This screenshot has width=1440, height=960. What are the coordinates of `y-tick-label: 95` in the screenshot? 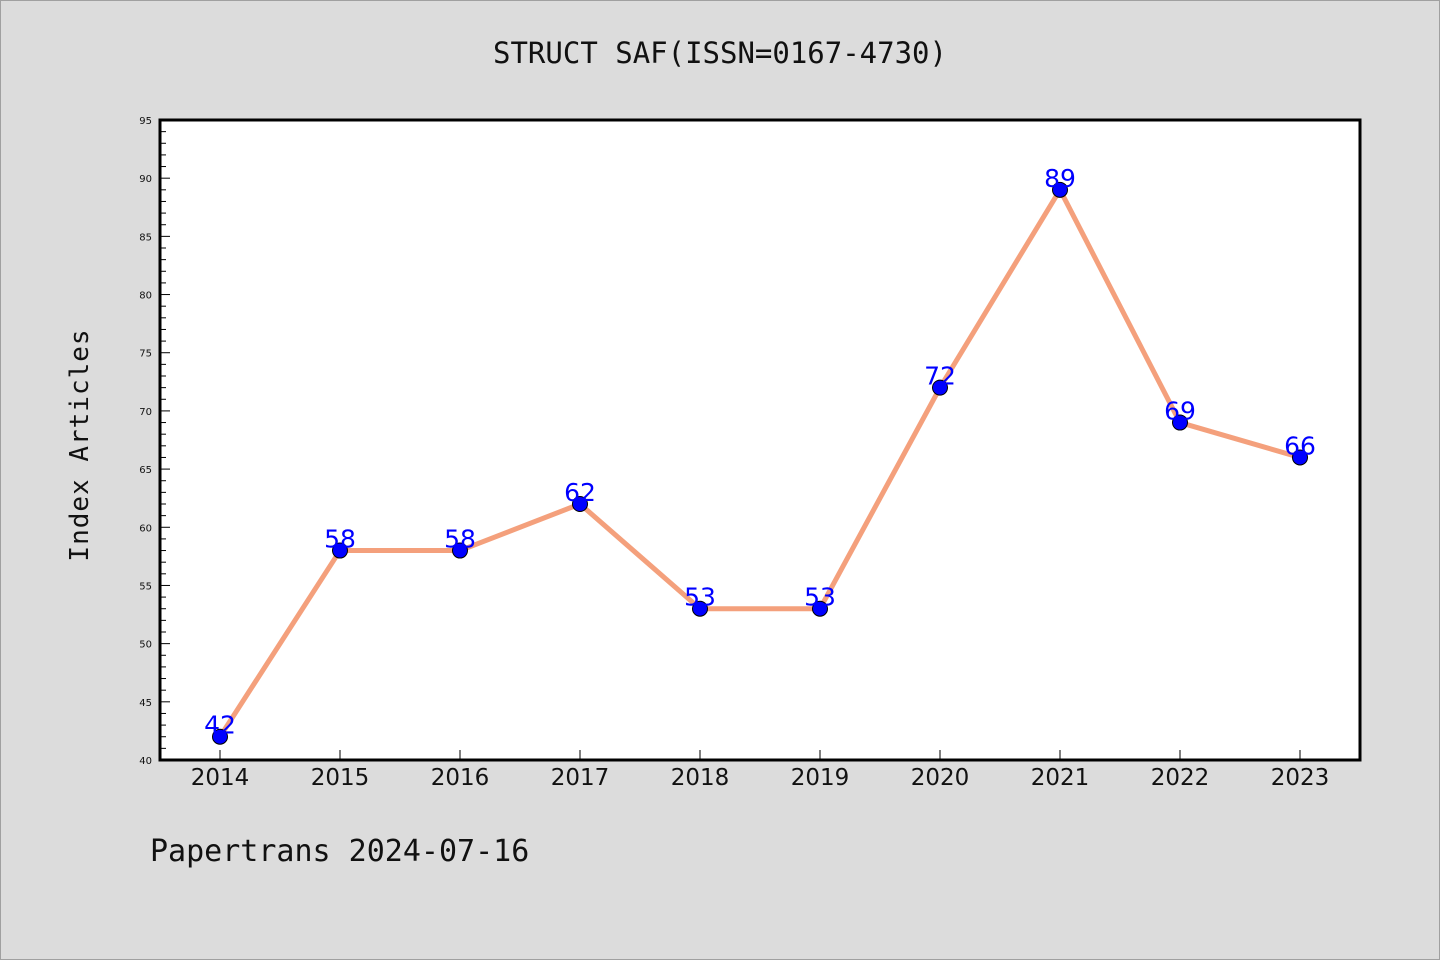 It's located at (145, 121).